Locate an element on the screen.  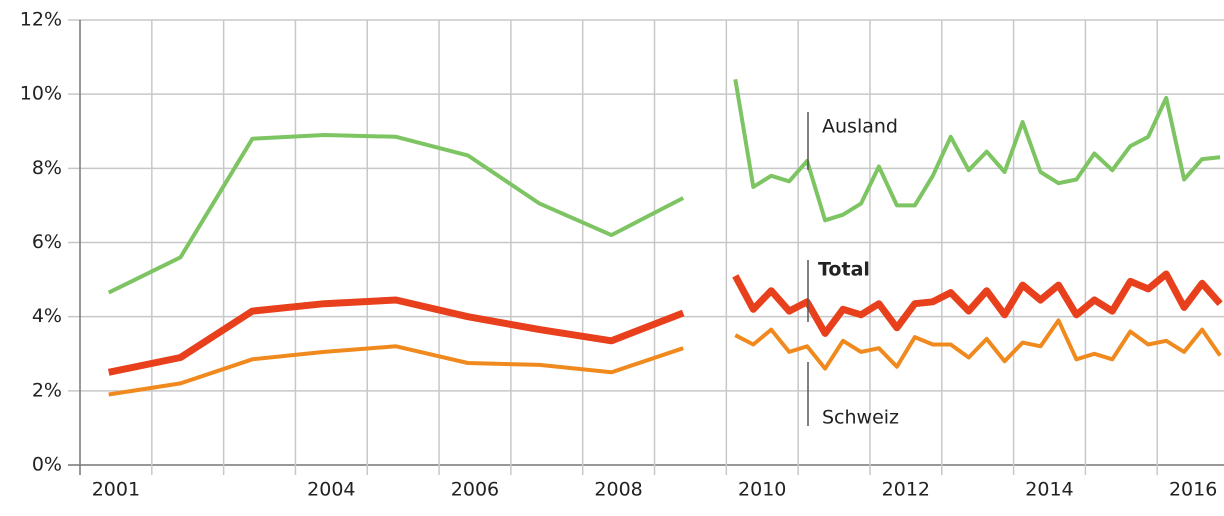
x-tick-label: 2014 is located at coordinates (1049, 490).